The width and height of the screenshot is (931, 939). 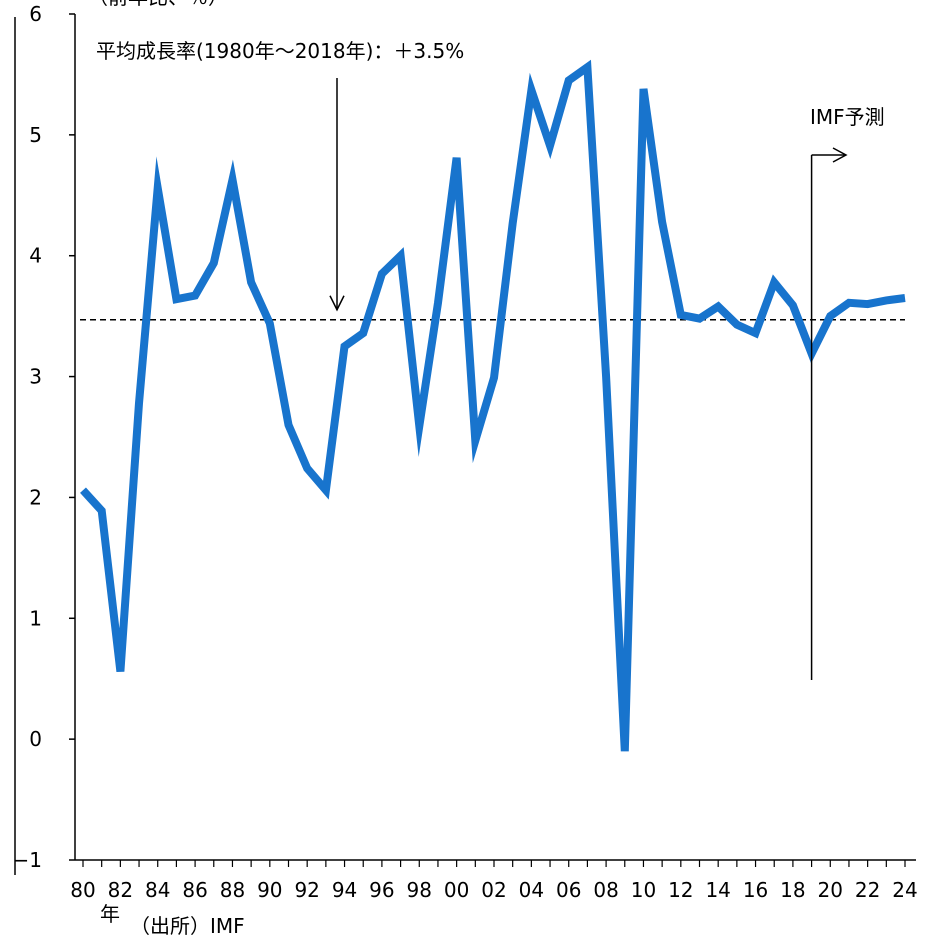 I want to click on x-tick-label: 24, so click(x=904, y=890).